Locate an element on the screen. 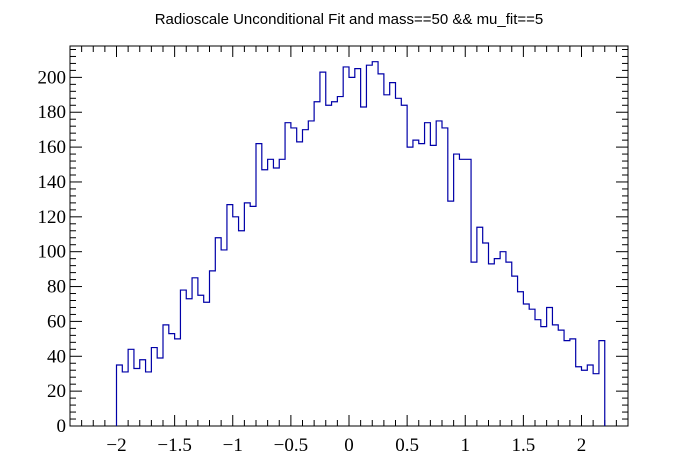 This screenshot has width=698, height=474. y-tick-label: 40 is located at coordinates (56, 356).